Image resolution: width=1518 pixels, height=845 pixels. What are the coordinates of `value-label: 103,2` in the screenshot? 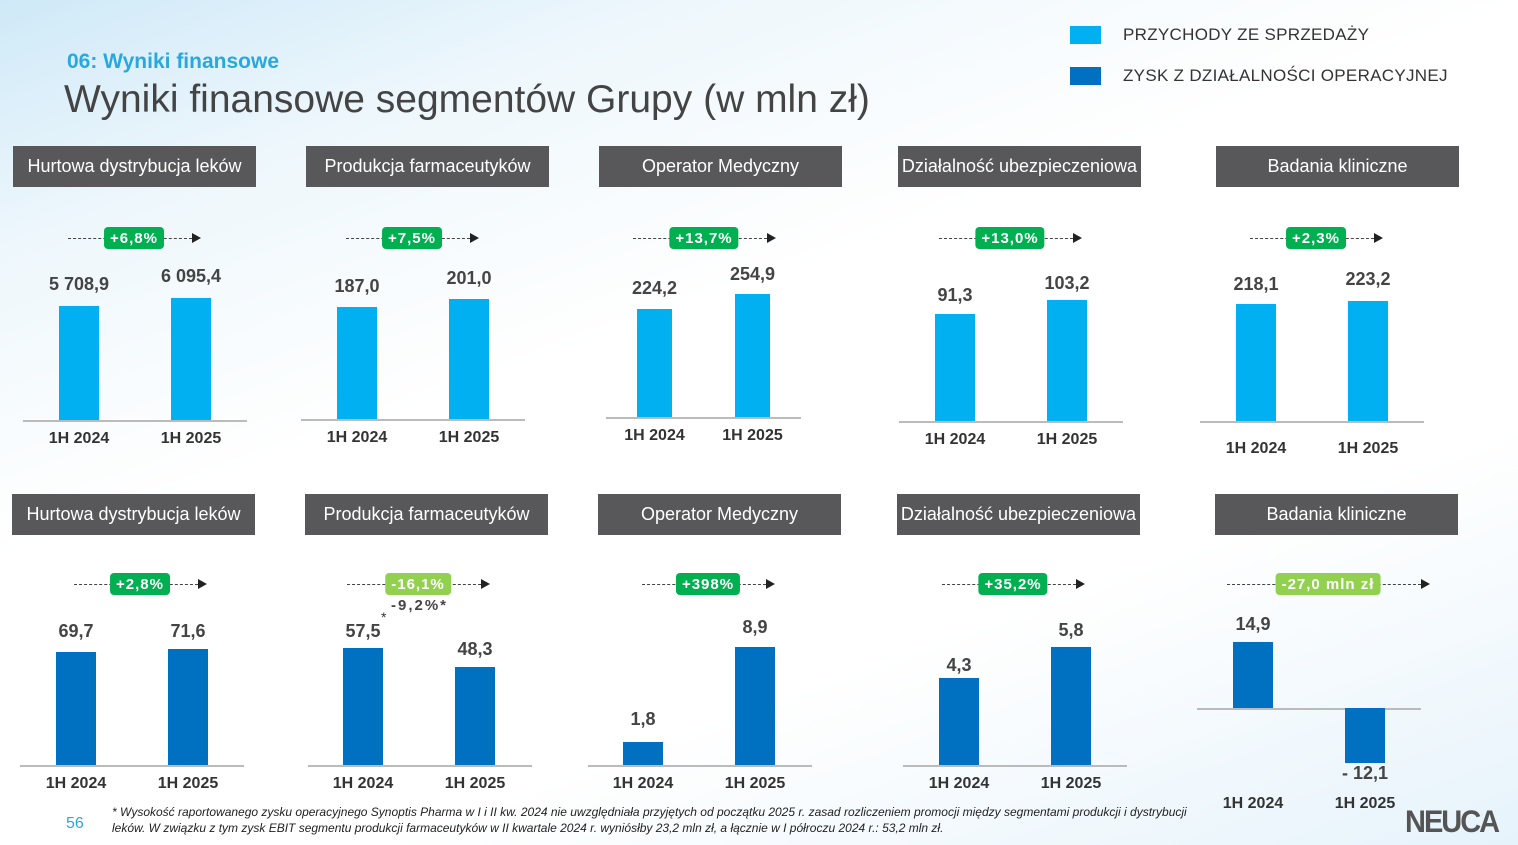 It's located at (1067, 283).